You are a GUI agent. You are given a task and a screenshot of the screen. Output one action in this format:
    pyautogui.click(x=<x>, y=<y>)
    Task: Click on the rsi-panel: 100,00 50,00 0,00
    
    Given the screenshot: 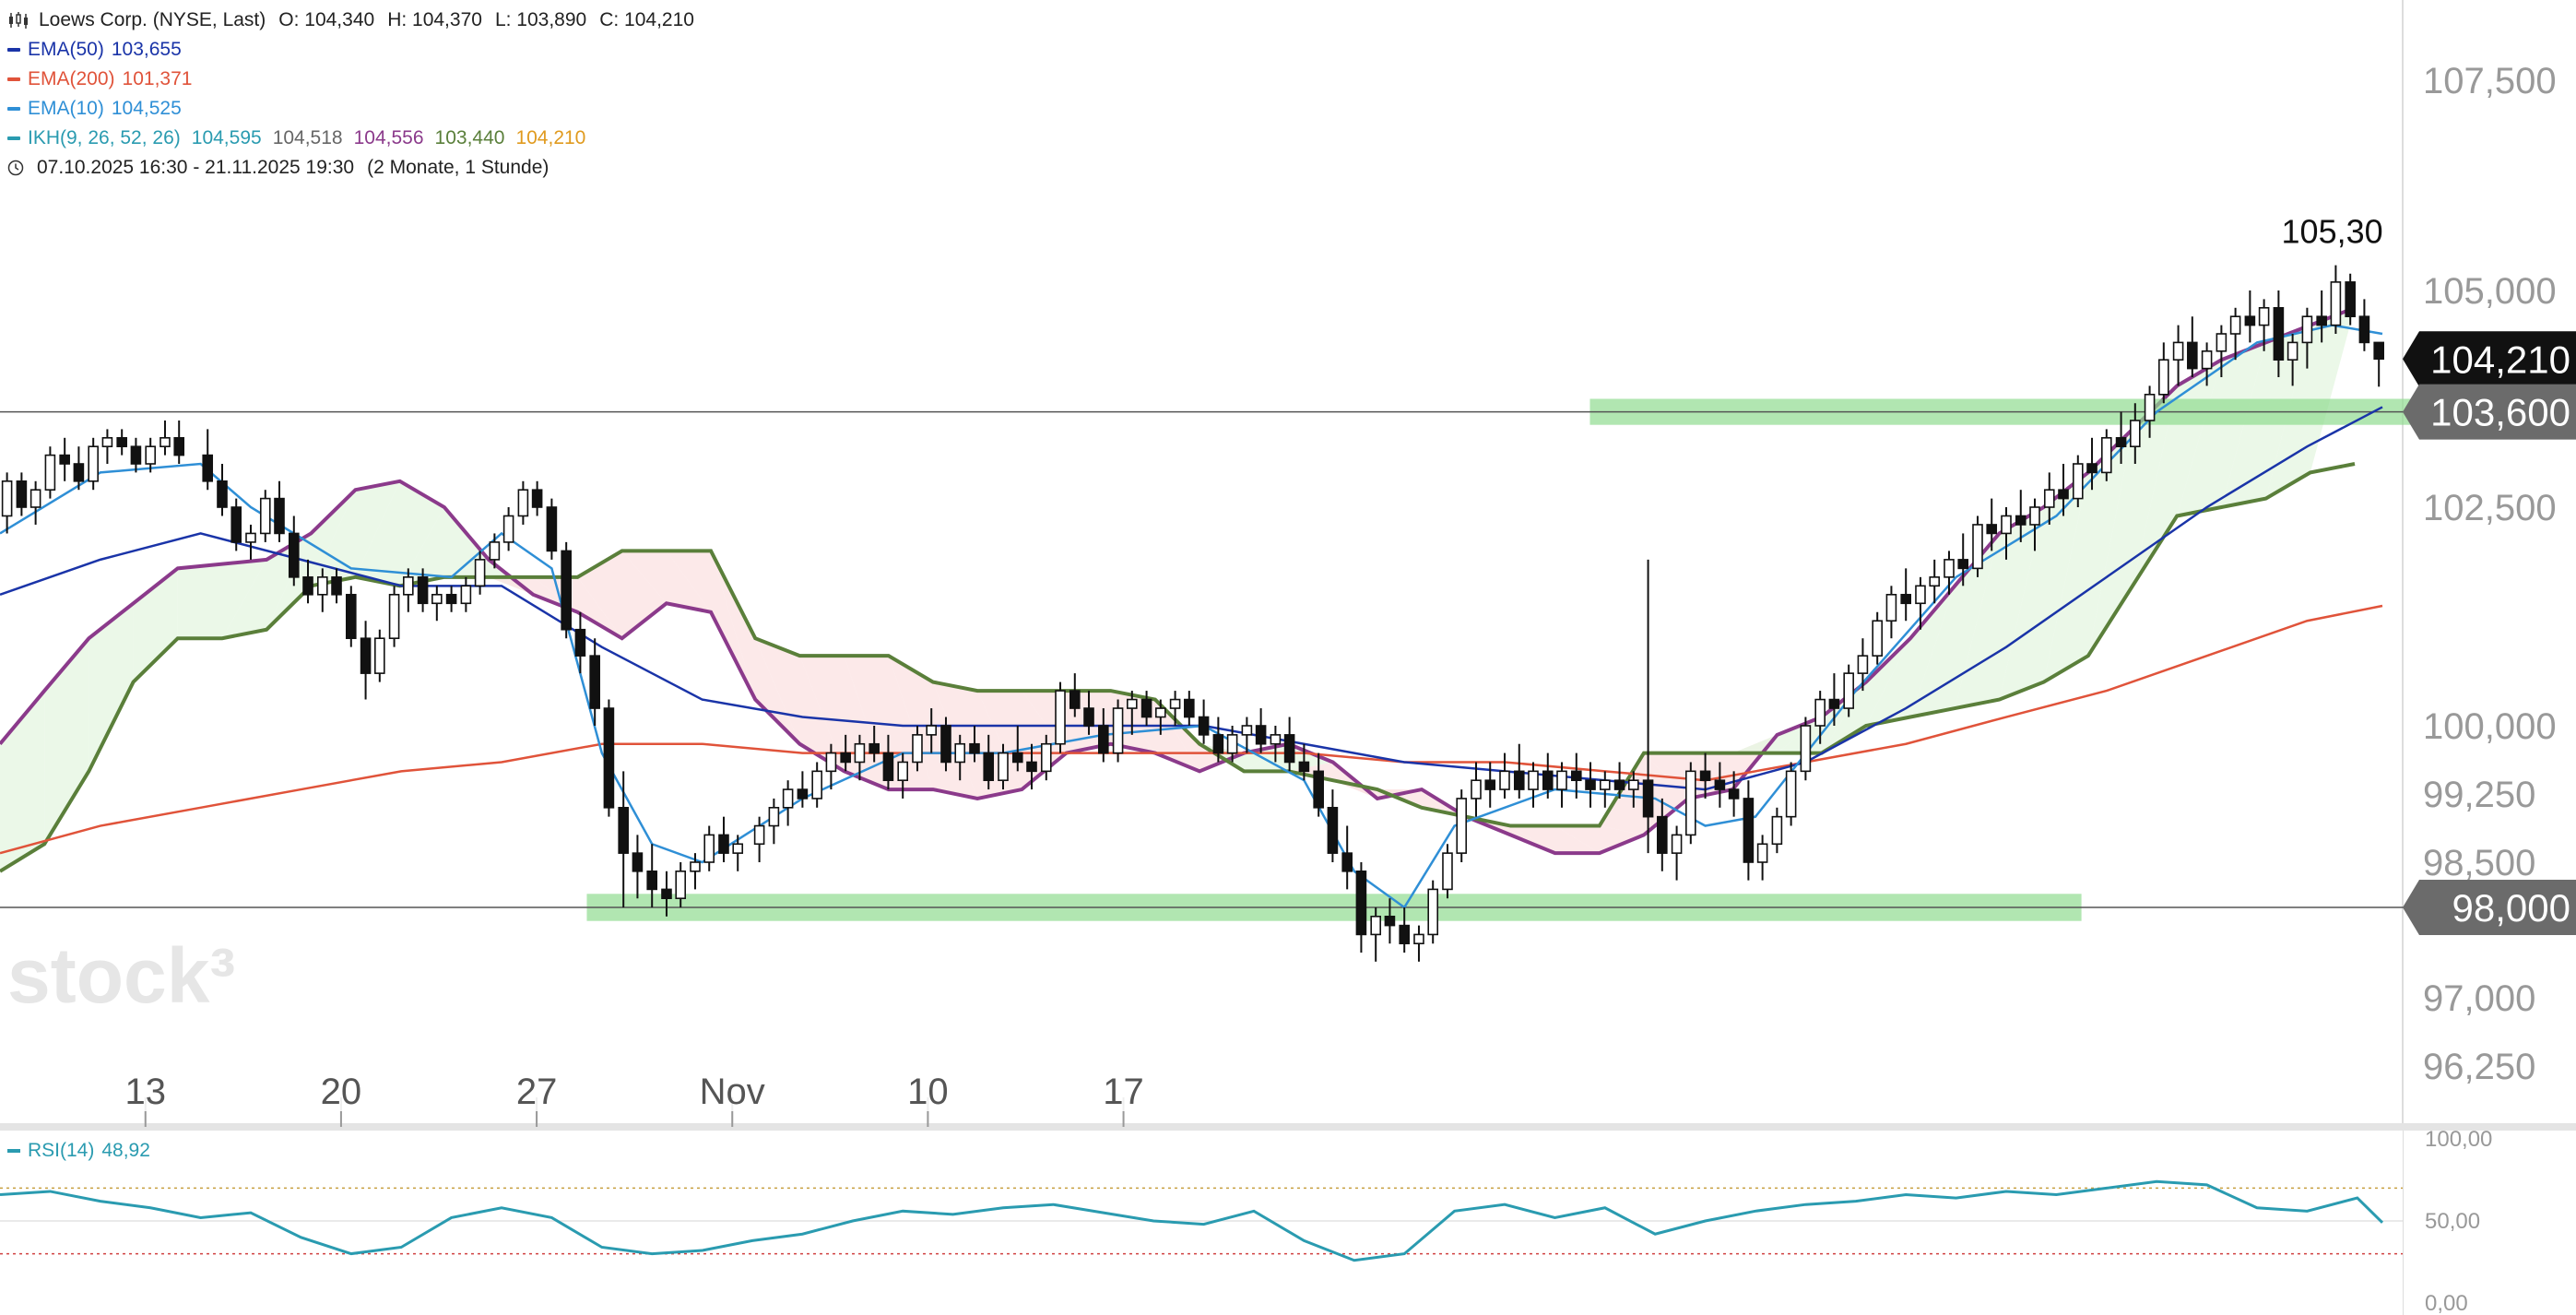 What is the action you would take?
    pyautogui.click(x=1246, y=1221)
    